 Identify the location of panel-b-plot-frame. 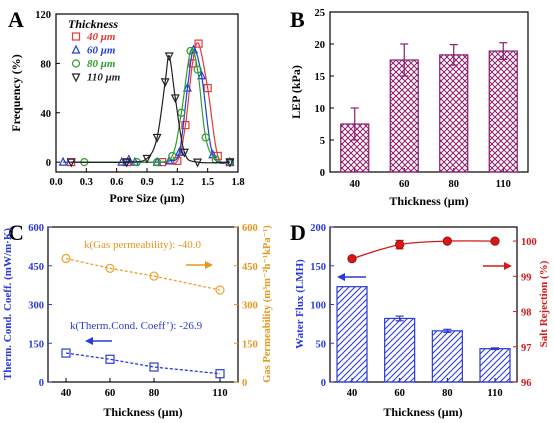
(429, 92).